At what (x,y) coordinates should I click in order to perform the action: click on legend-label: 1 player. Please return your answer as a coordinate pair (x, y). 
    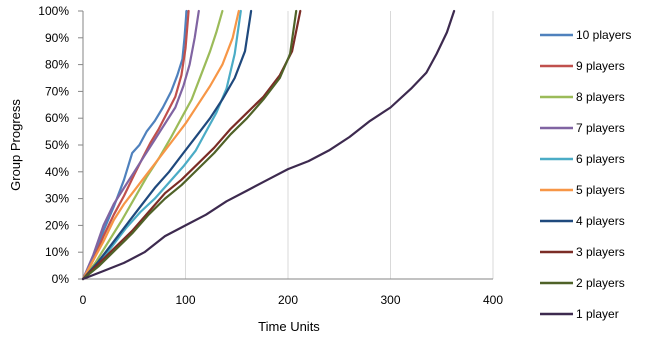
    Looking at the image, I should click on (597, 314).